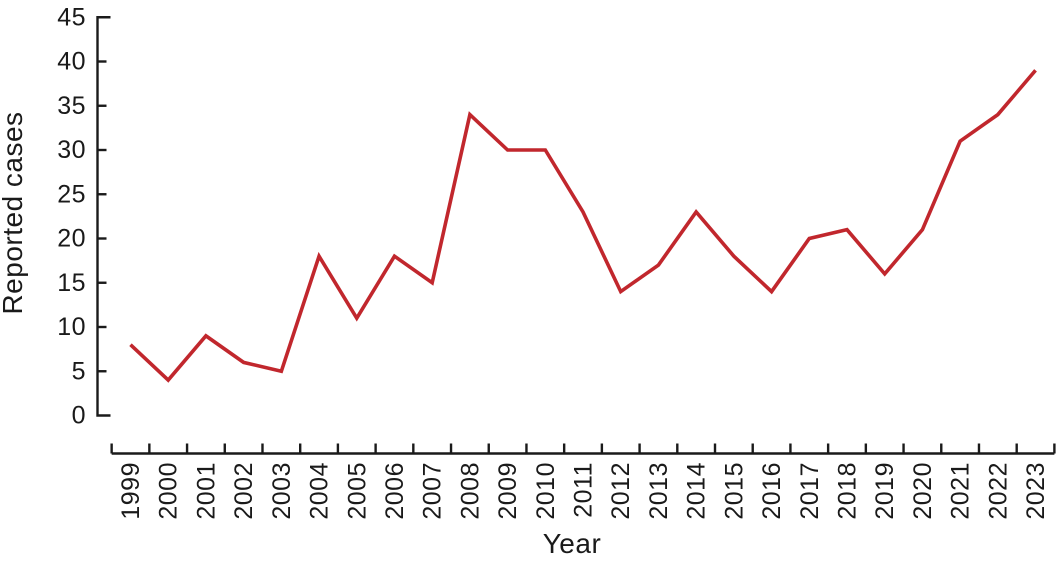 This screenshot has height=573, width=1060. Describe the element at coordinates (697, 491) in the screenshot. I see `x-tick-label: 2014` at that location.